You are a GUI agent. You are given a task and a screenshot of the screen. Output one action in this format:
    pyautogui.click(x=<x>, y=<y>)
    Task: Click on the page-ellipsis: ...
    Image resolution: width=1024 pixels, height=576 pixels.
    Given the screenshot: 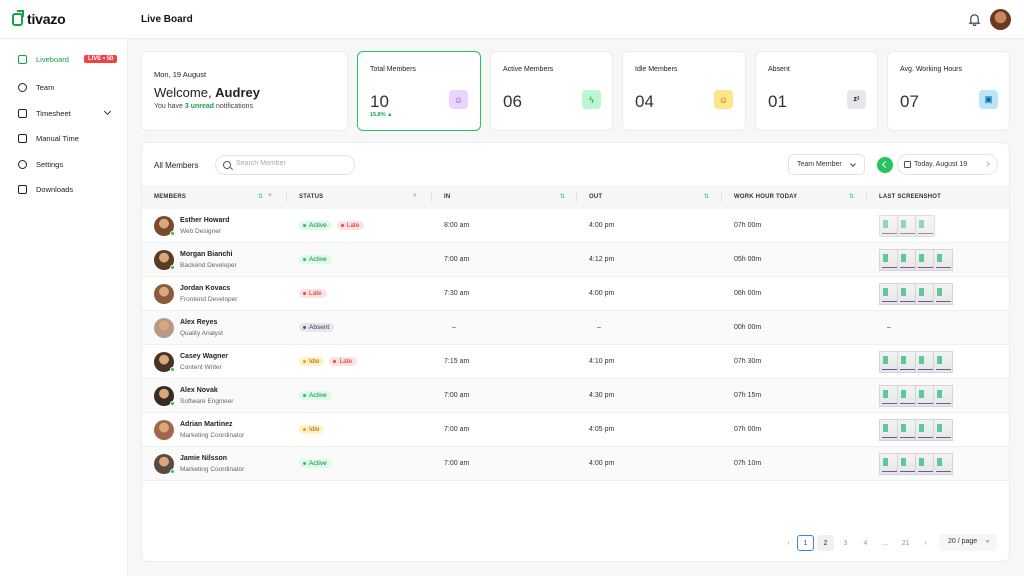 What is the action you would take?
    pyautogui.click(x=885, y=543)
    